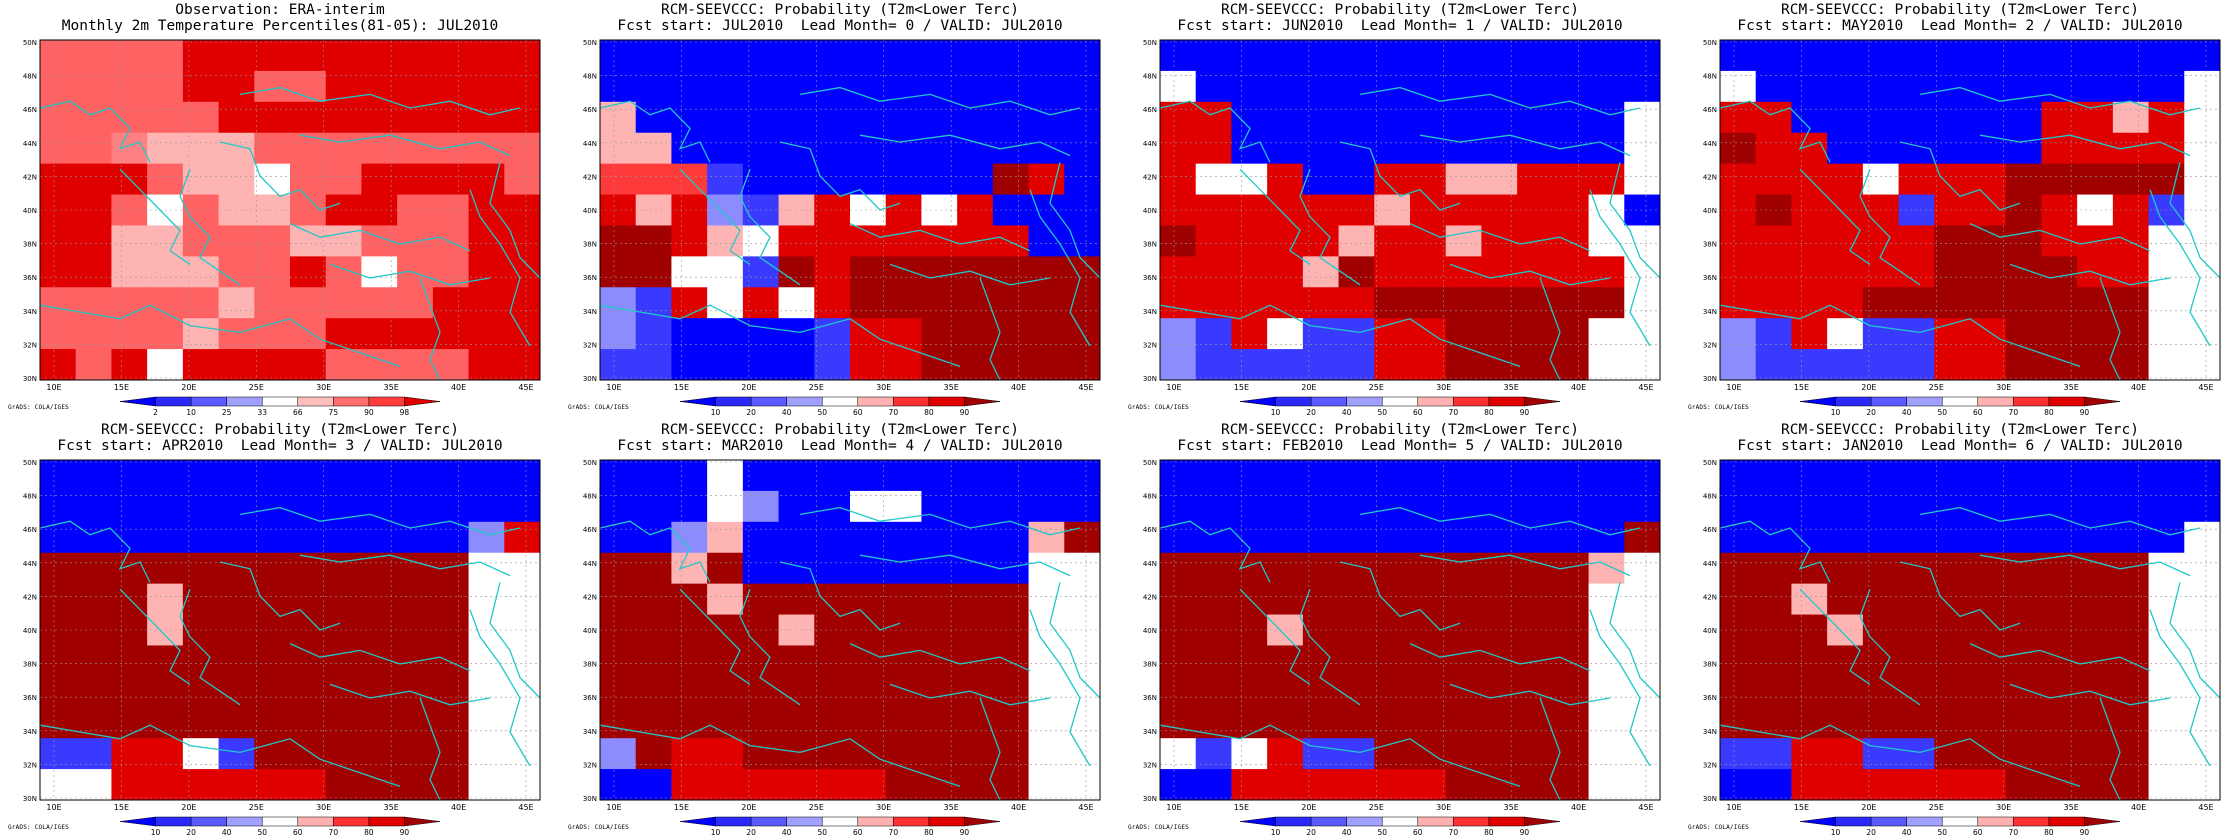 Image resolution: width=2240 pixels, height=840 pixels. I want to click on lon-label: 45E, so click(525, 807).